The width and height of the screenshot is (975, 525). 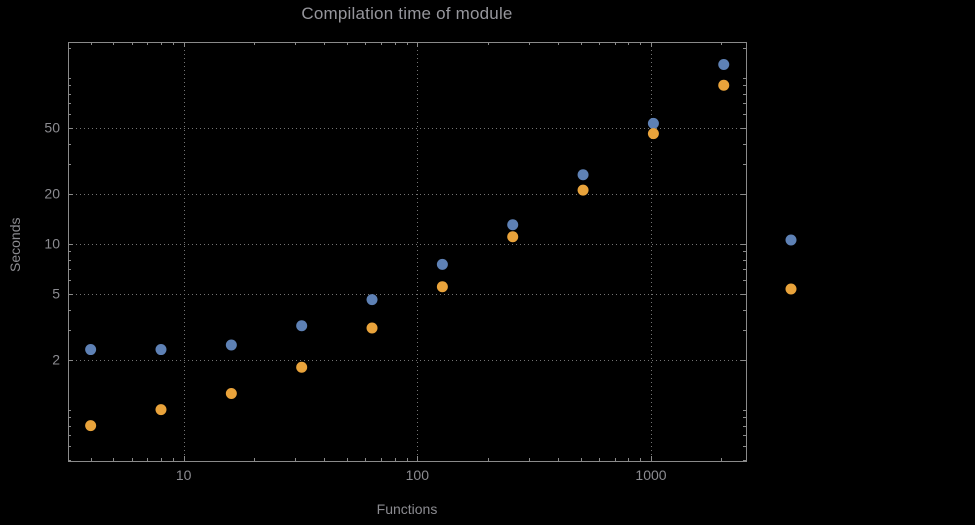 I want to click on chart-title: Compilation time of module, so click(x=407, y=13).